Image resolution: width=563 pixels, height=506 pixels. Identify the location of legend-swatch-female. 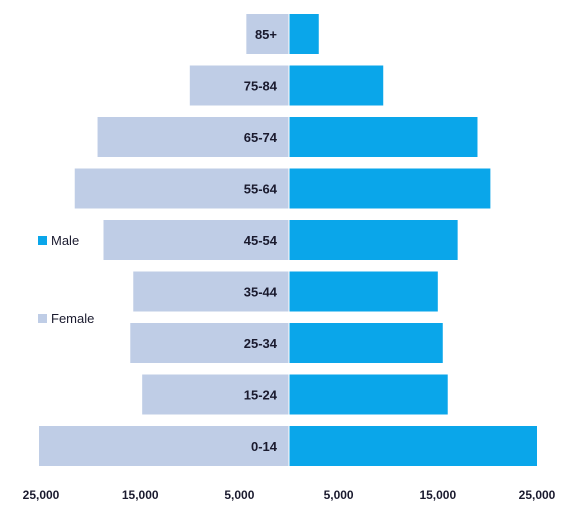
(42, 318).